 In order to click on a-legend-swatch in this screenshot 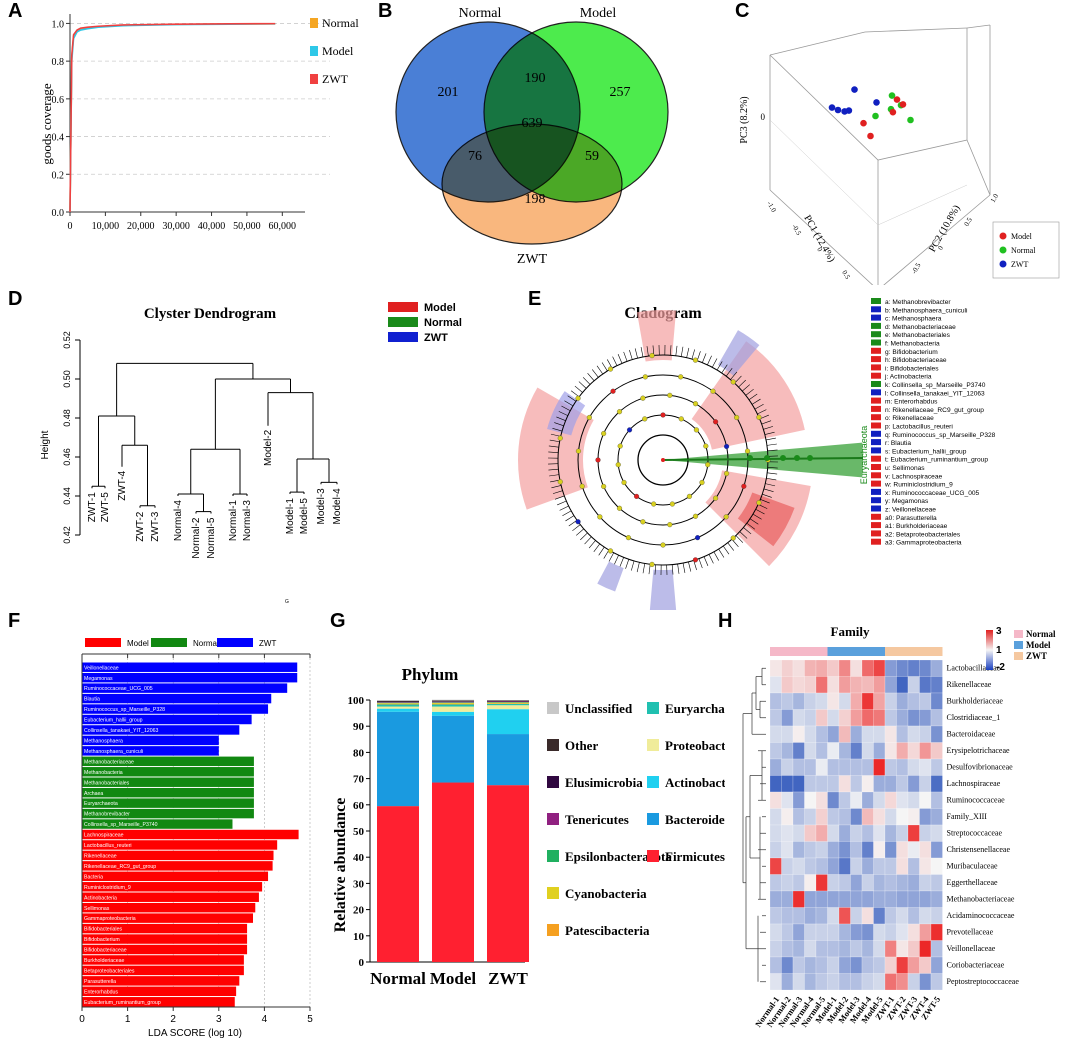, I will do `click(314, 23)`.